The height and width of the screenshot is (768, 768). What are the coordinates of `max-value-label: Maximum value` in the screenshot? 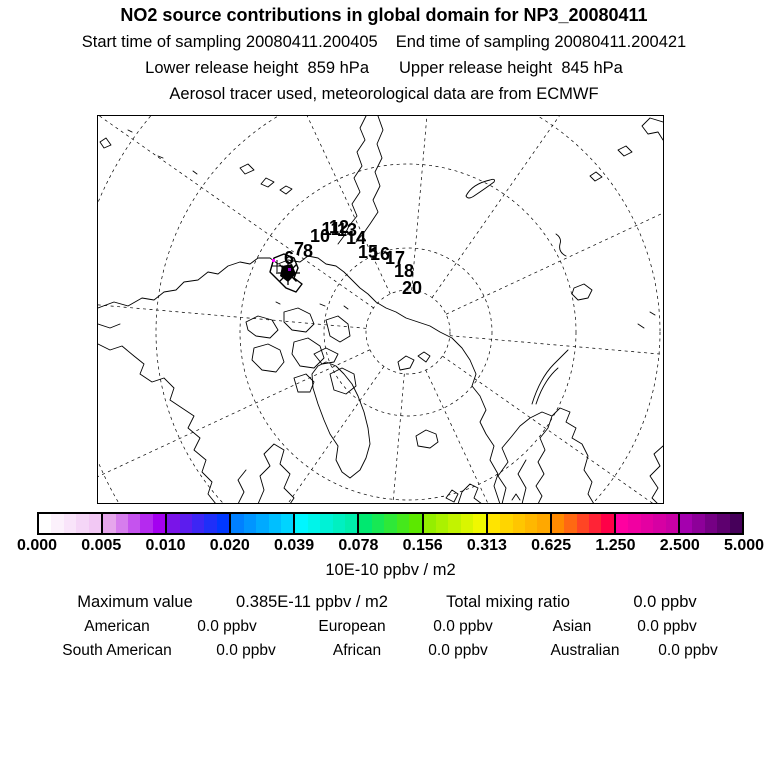 It's located at (135, 602).